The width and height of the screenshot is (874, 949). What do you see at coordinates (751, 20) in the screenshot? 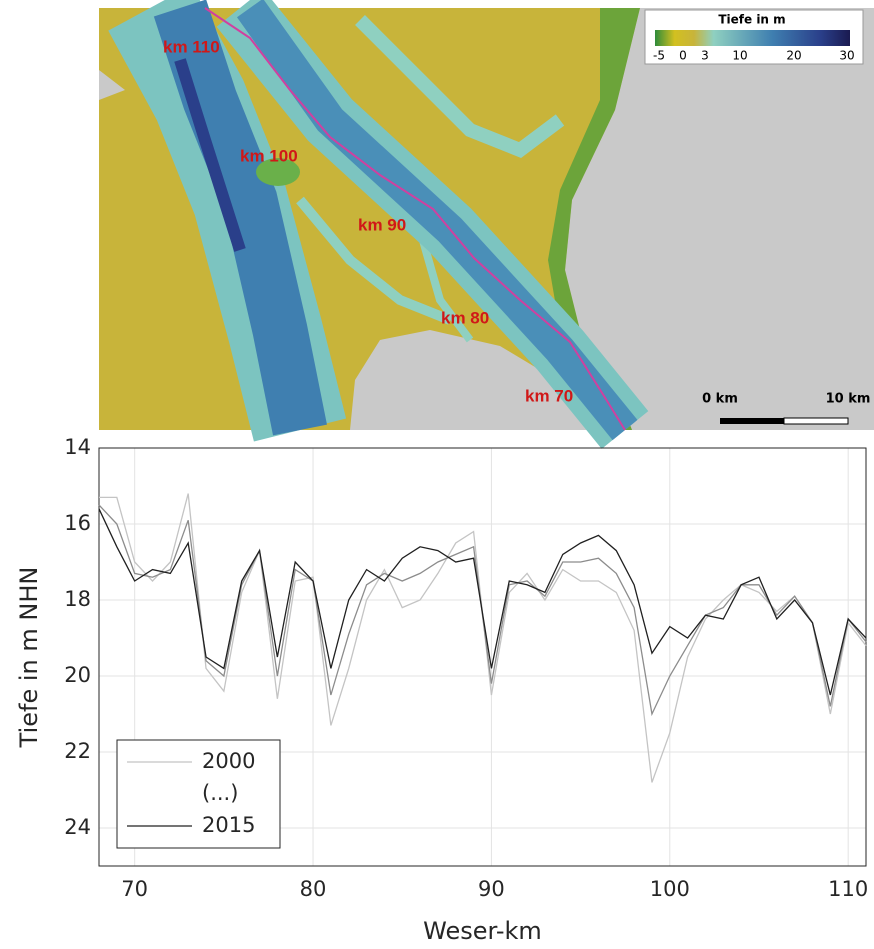
I see `legend-title: Tiefe in m` at bounding box center [751, 20].